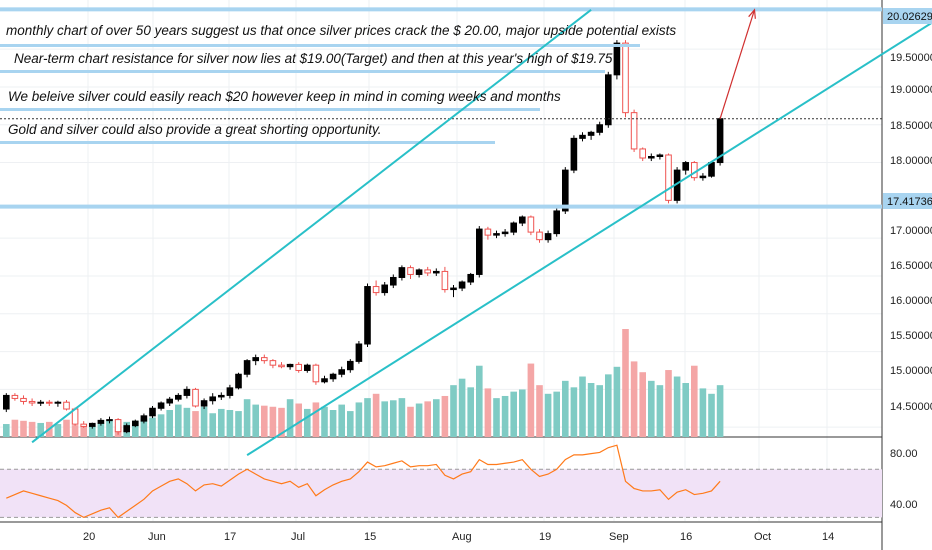 The image size is (932, 550). I want to click on price-tag-upper-label: 20.02629, so click(909, 17).